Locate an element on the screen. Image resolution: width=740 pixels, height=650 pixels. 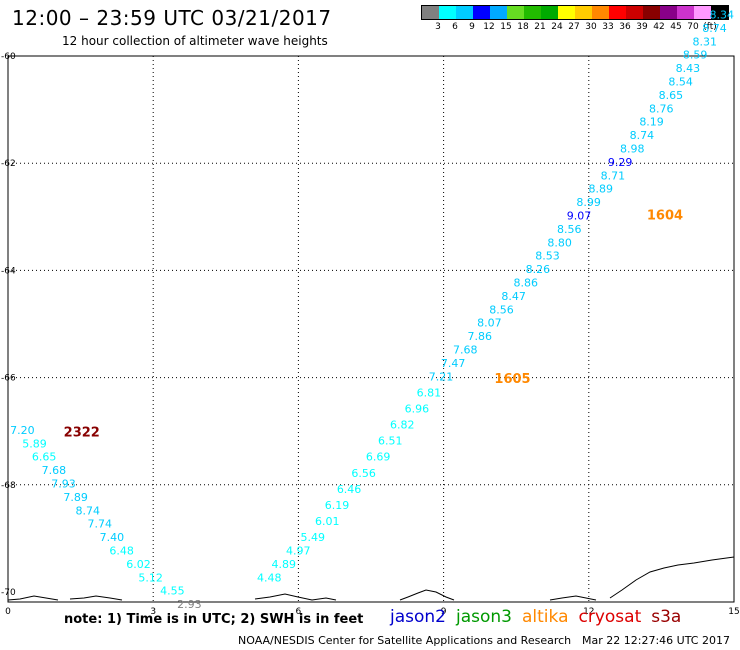
legend-tick: 21 is located at coordinates (540, 27).